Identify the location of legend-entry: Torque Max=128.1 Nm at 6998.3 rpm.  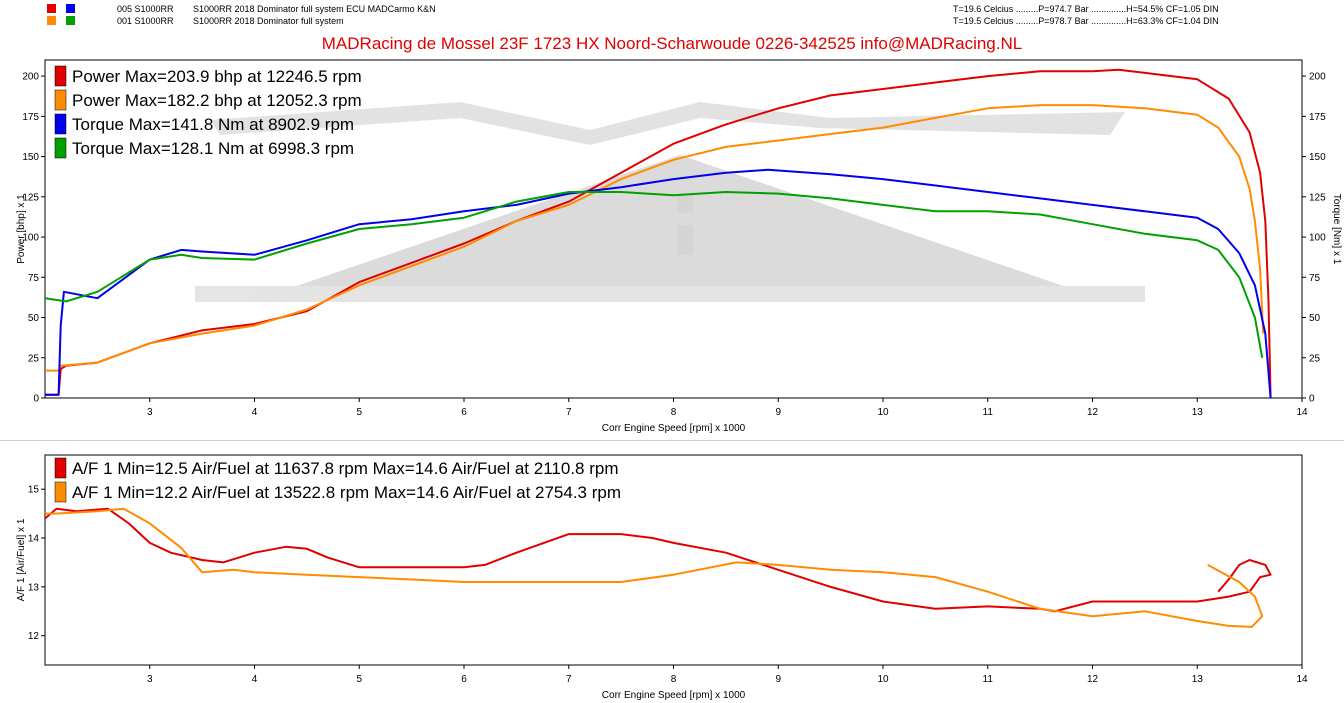
(213, 148).